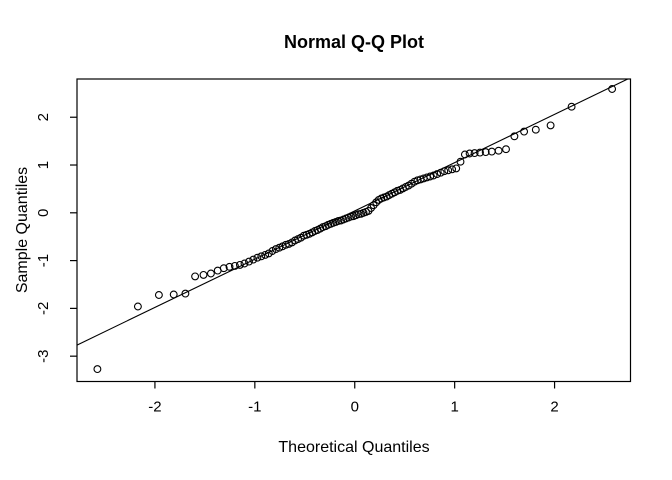 This screenshot has width=672, height=480. I want to click on chart-title: Normal Q-Q Plot, so click(354, 42).